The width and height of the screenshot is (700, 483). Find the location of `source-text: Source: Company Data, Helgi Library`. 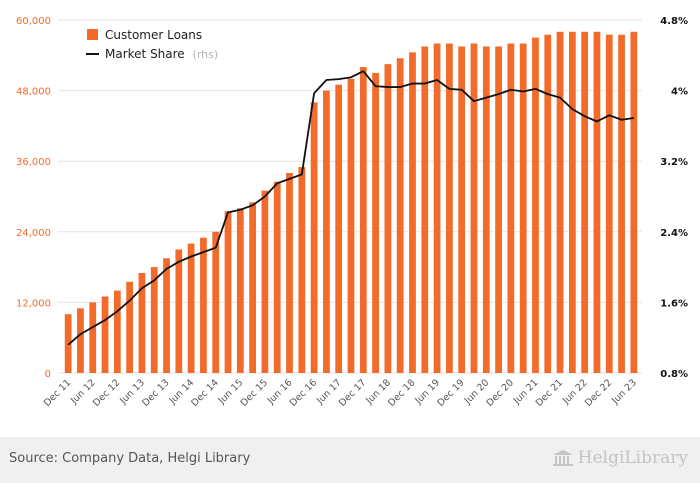

source-text: Source: Company Data, Helgi Library is located at coordinates (130, 458).